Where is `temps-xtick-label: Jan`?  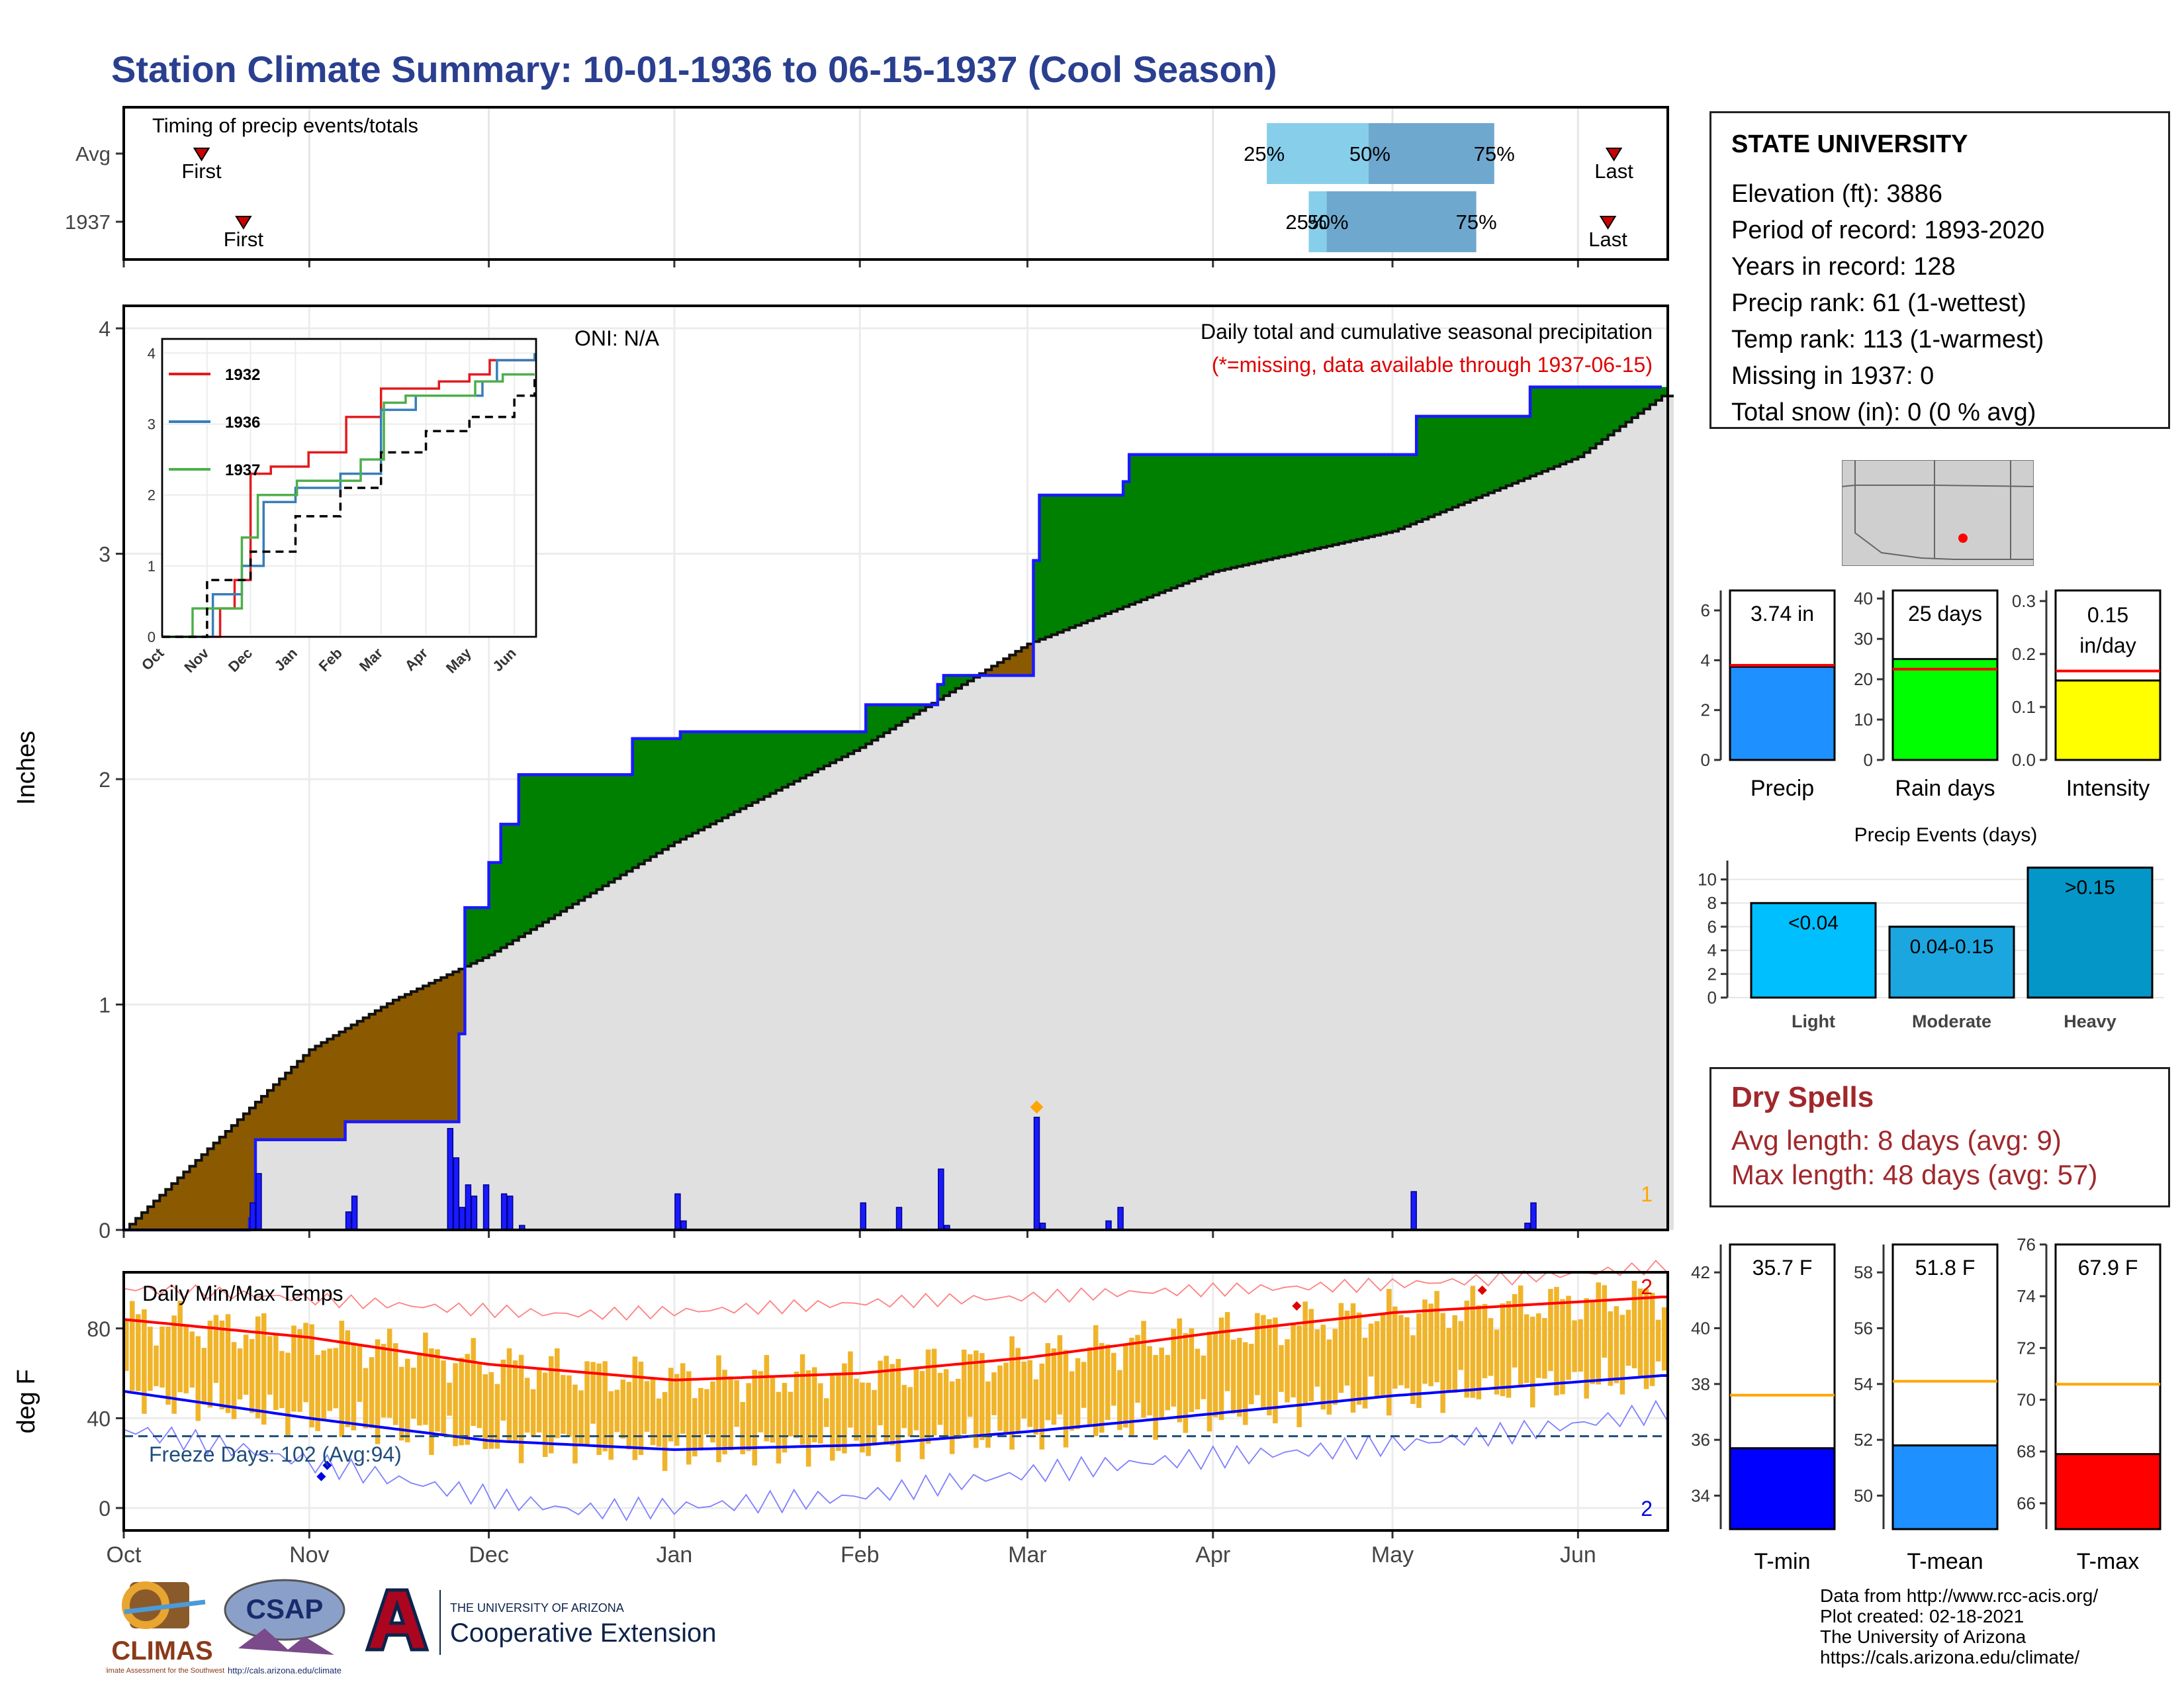
temps-xtick-label: Jan is located at coordinates (675, 1555).